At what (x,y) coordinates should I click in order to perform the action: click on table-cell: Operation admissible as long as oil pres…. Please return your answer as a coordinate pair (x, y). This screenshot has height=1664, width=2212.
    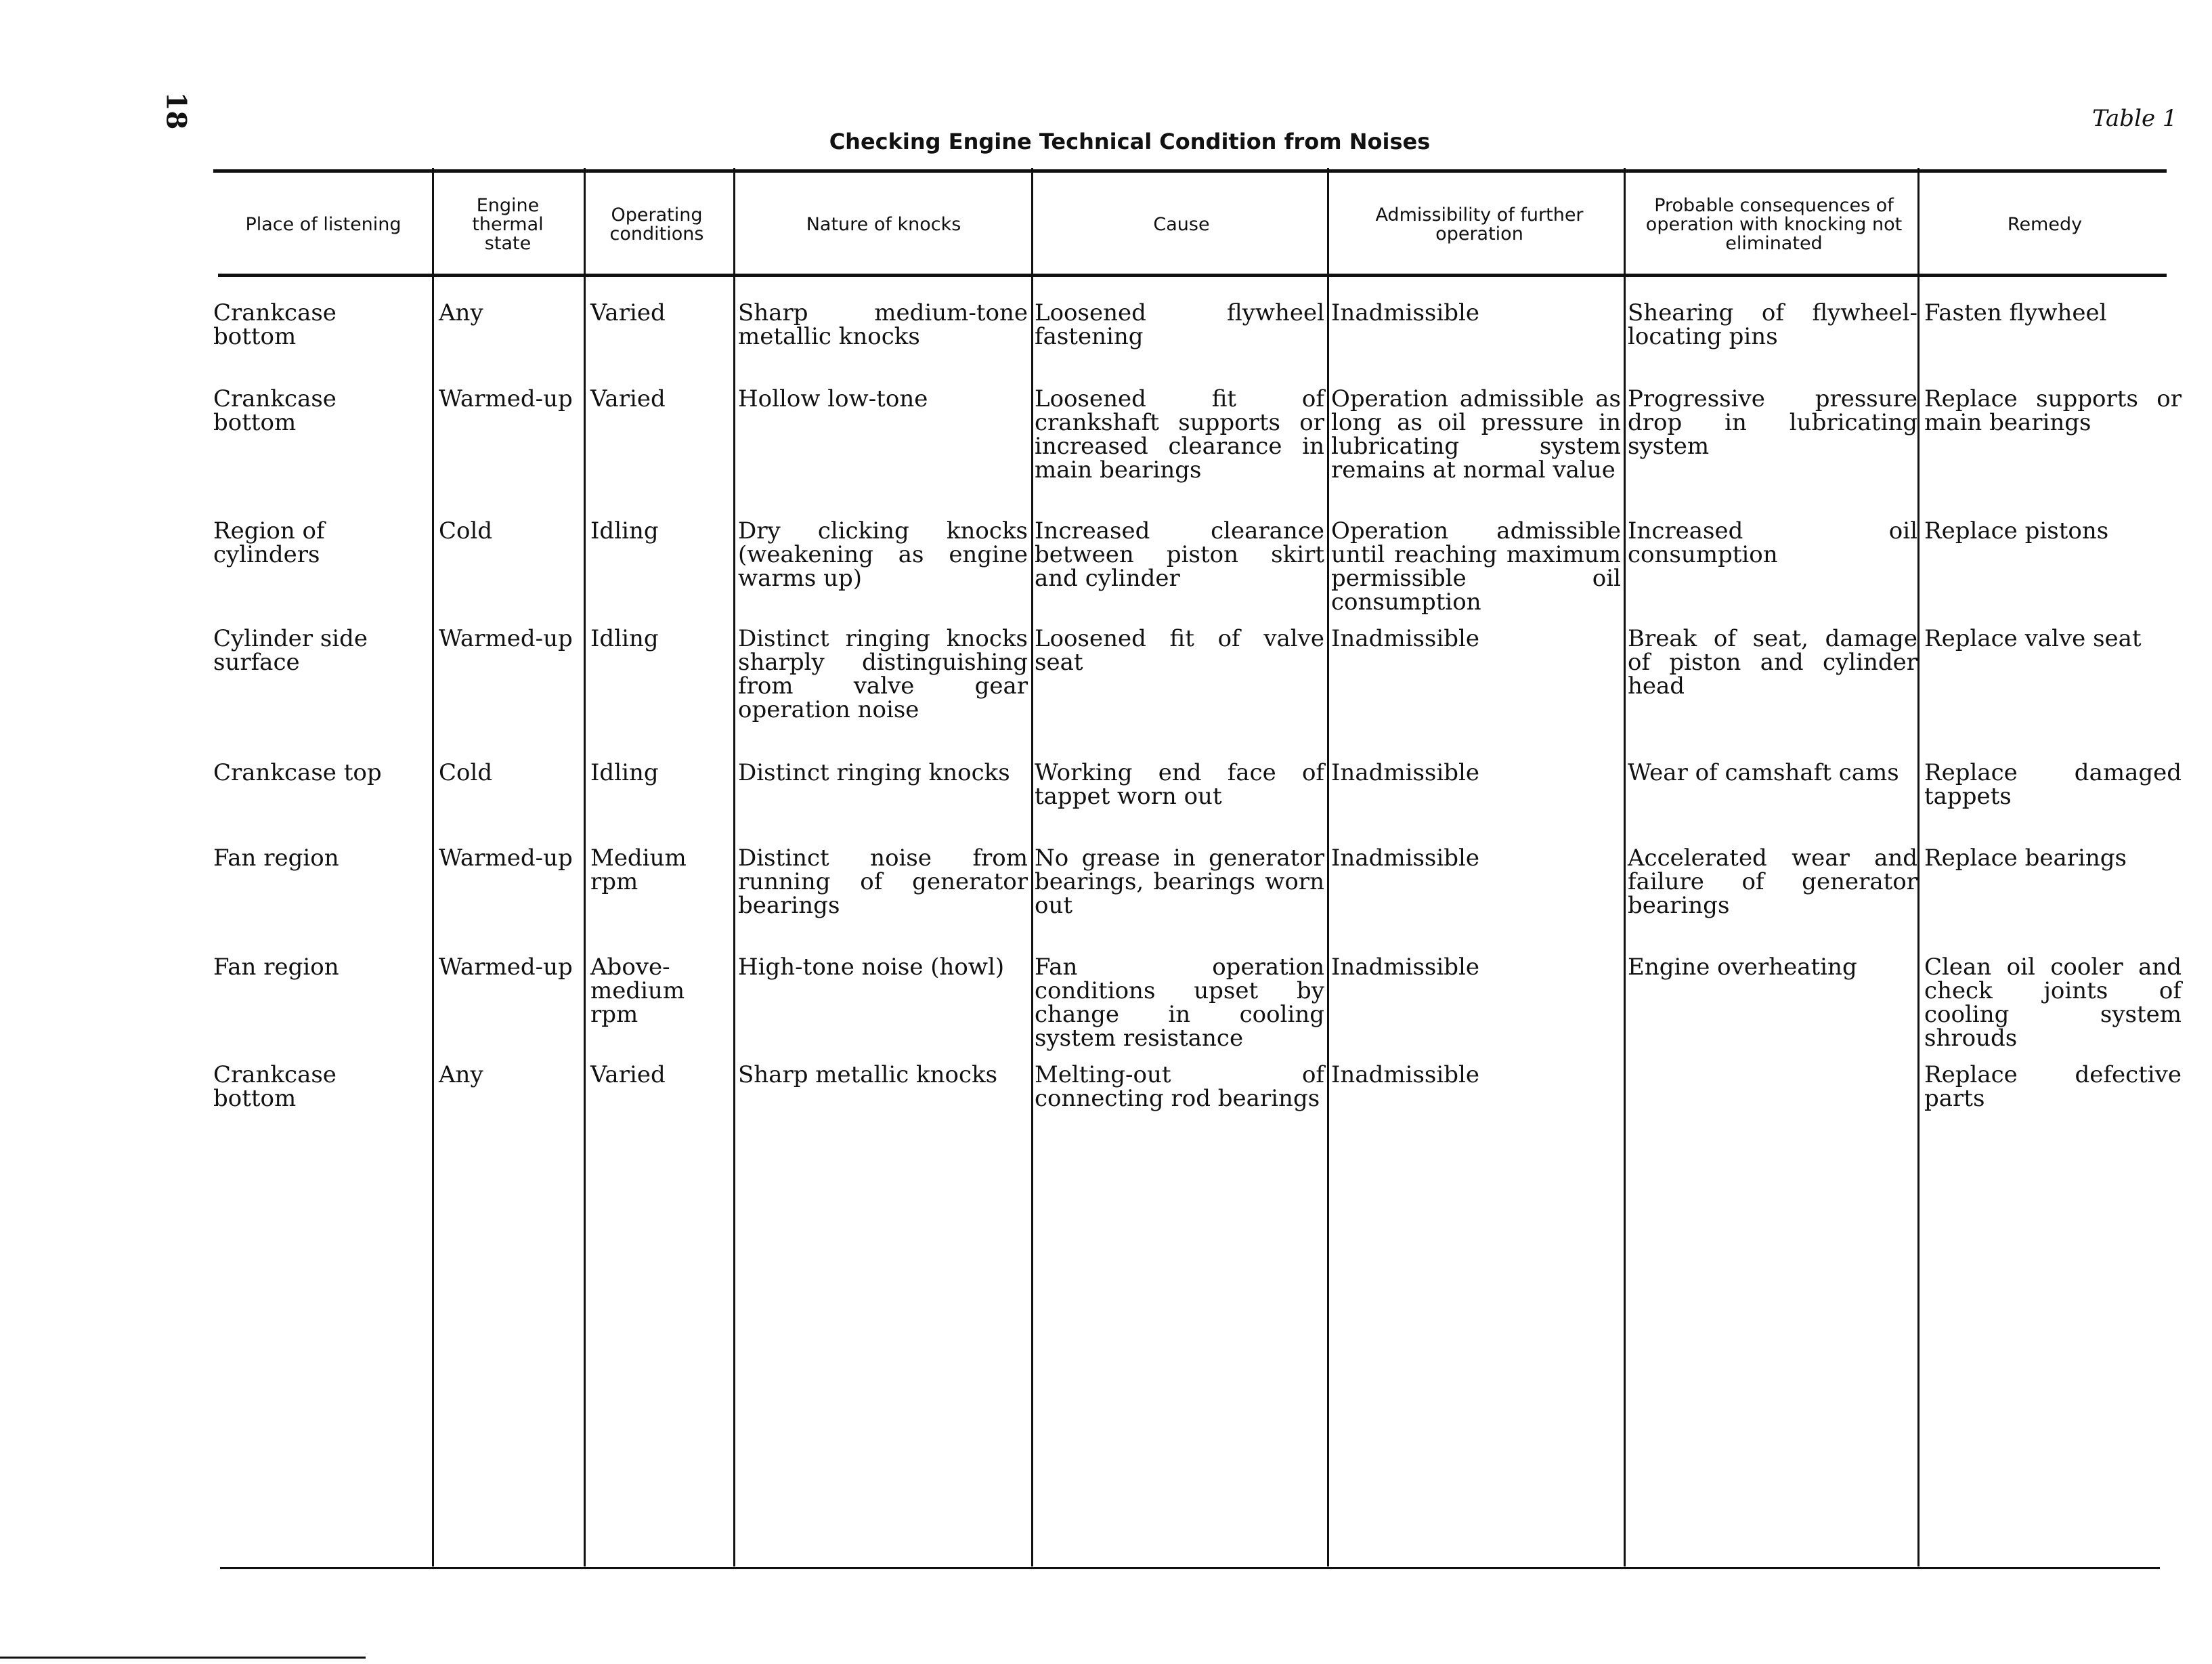
    Looking at the image, I should click on (1476, 434).